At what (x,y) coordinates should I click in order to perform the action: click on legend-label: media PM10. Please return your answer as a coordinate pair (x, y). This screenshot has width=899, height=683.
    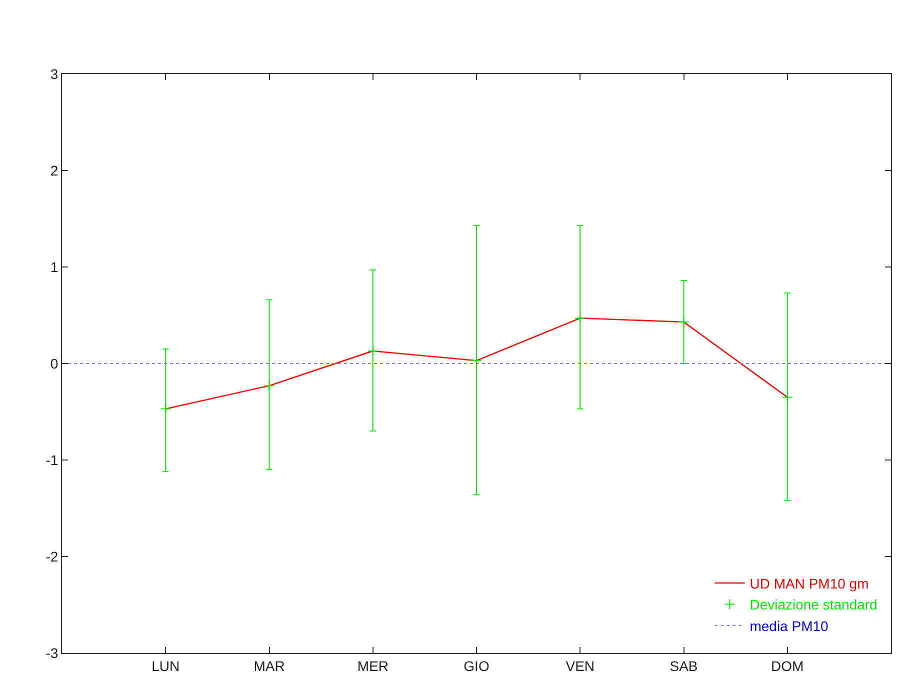
    Looking at the image, I should click on (789, 626).